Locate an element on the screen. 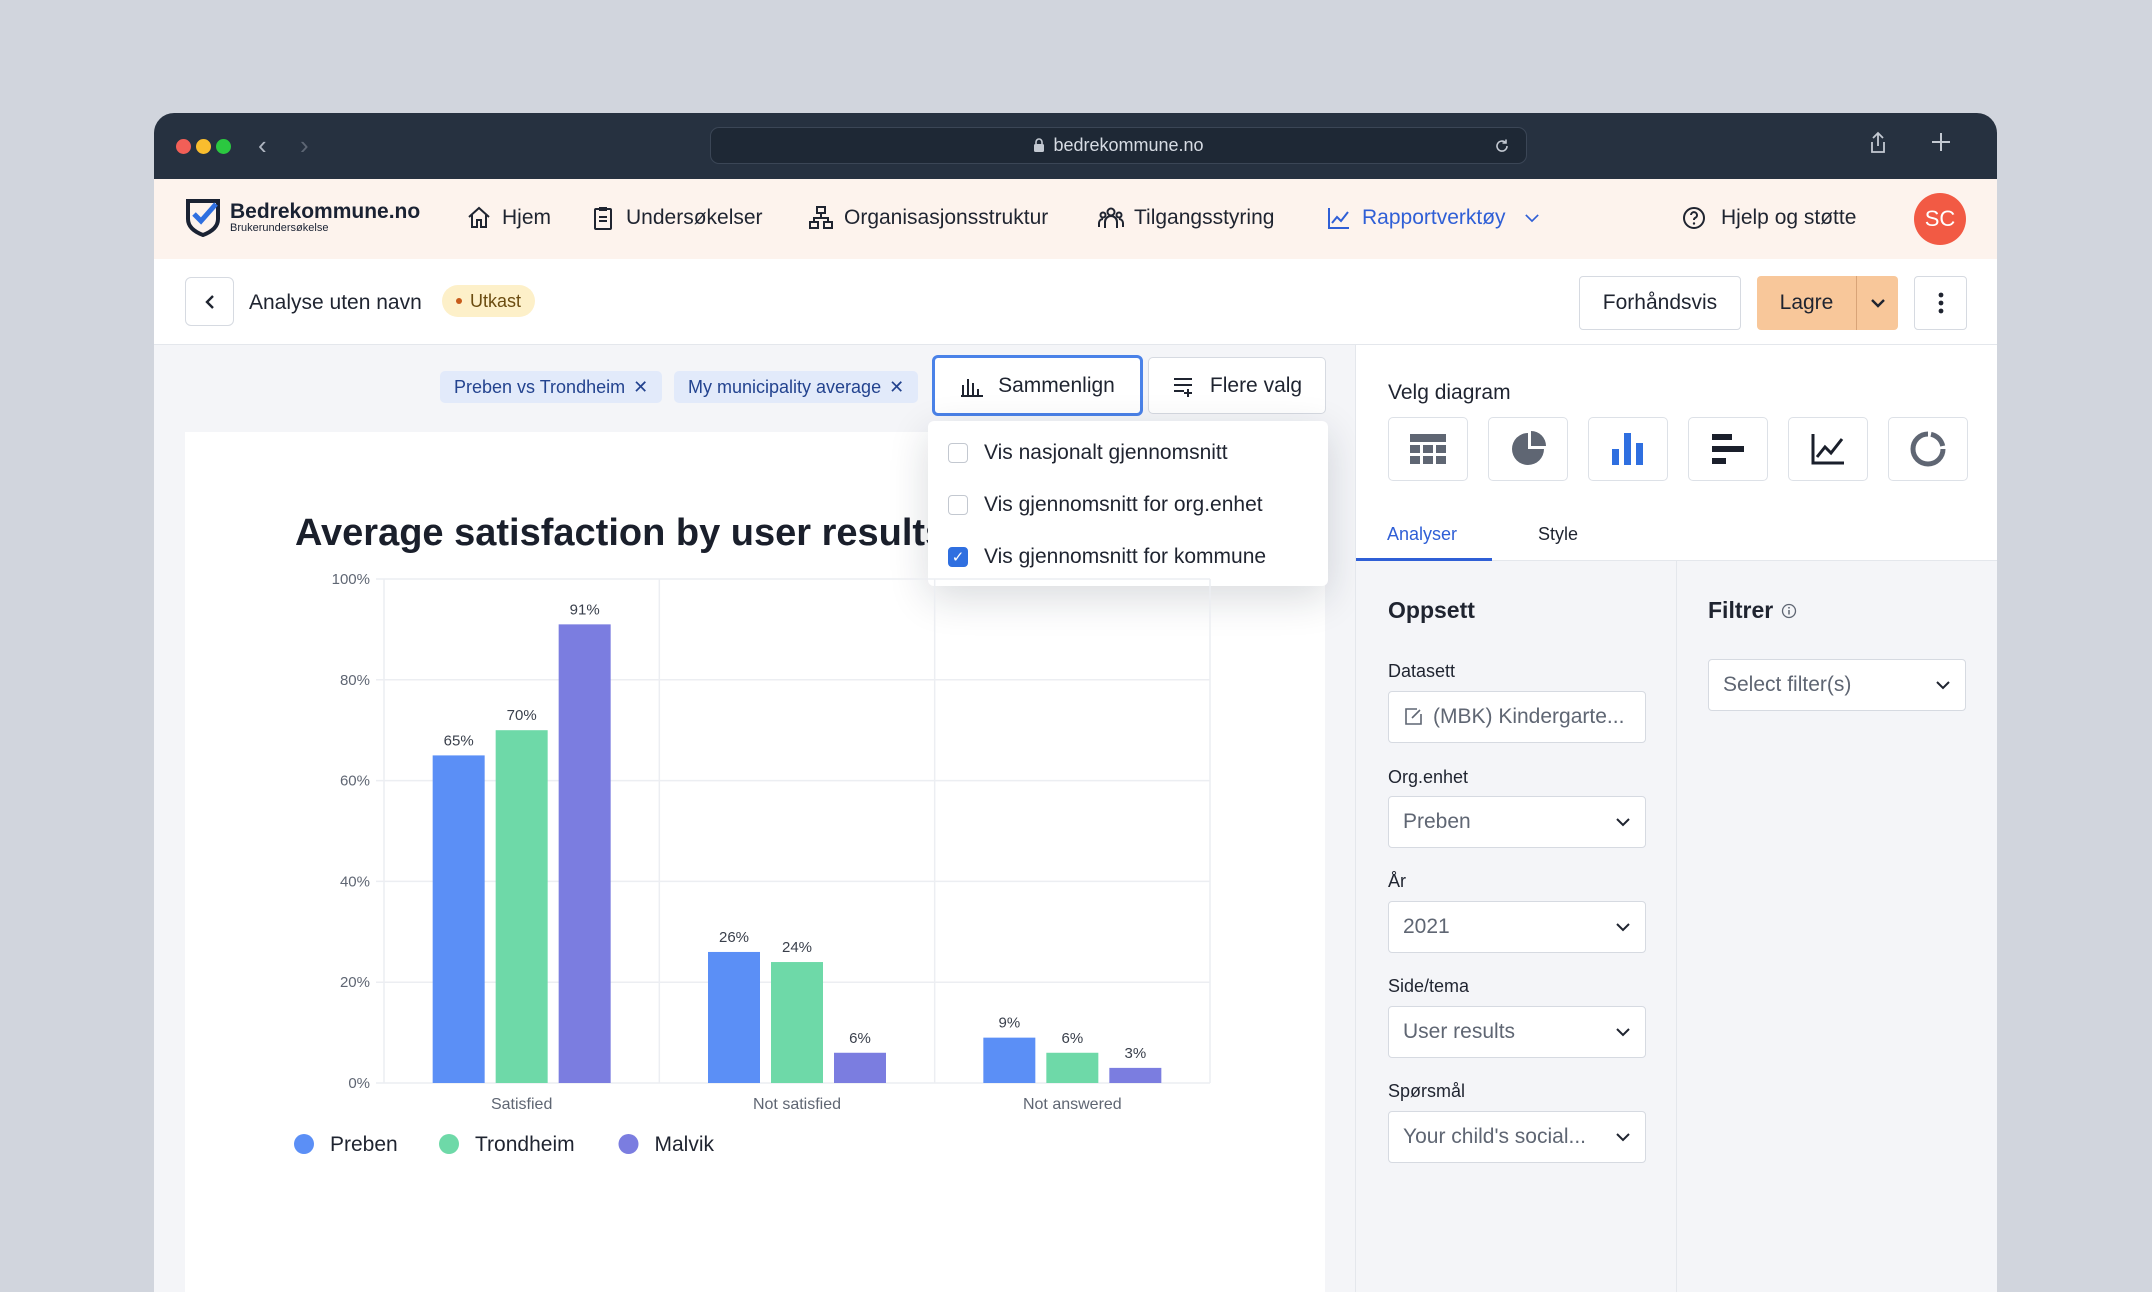  data-label: 91% is located at coordinates (585, 609).